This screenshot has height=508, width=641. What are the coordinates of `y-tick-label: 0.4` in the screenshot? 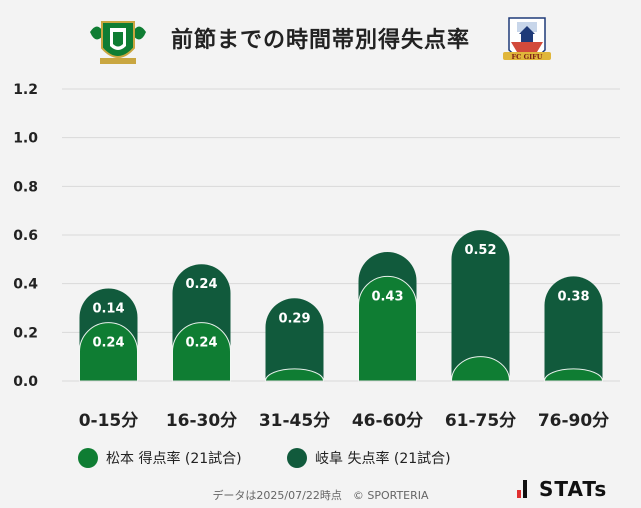 It's located at (25, 285).